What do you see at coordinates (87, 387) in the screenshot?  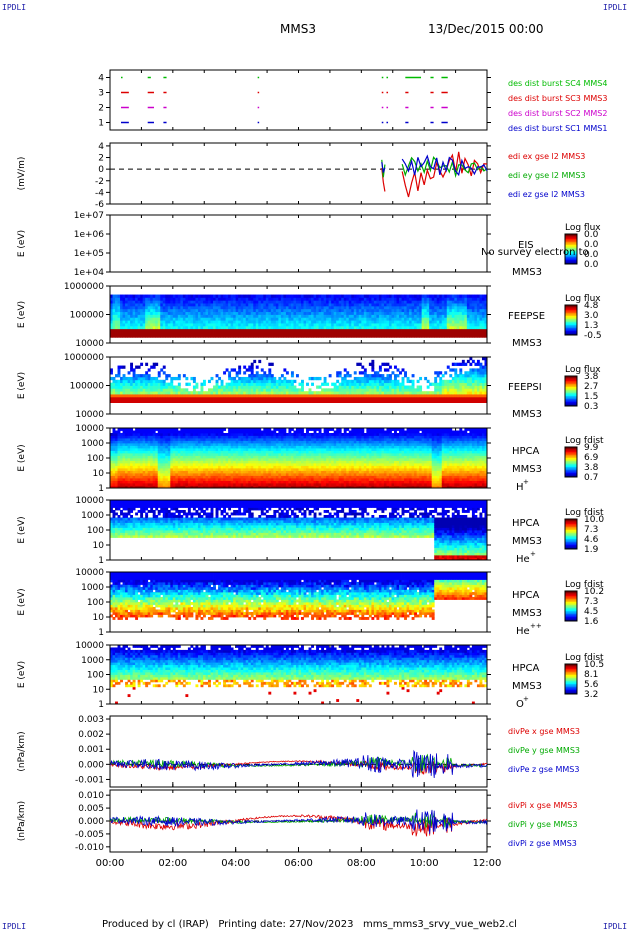 I see `y-tick-label: 100000` at bounding box center [87, 387].